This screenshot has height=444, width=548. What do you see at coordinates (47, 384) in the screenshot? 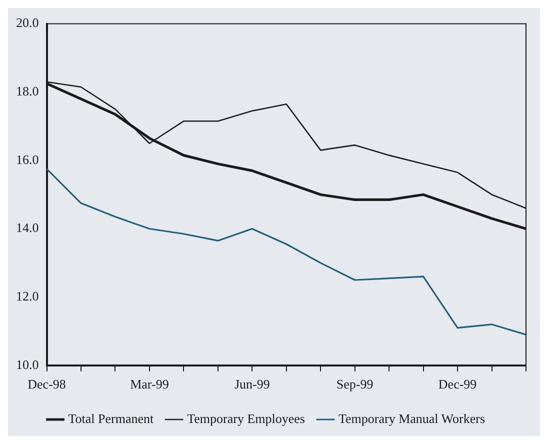
I see `x-tick-label: Dec-98` at bounding box center [47, 384].